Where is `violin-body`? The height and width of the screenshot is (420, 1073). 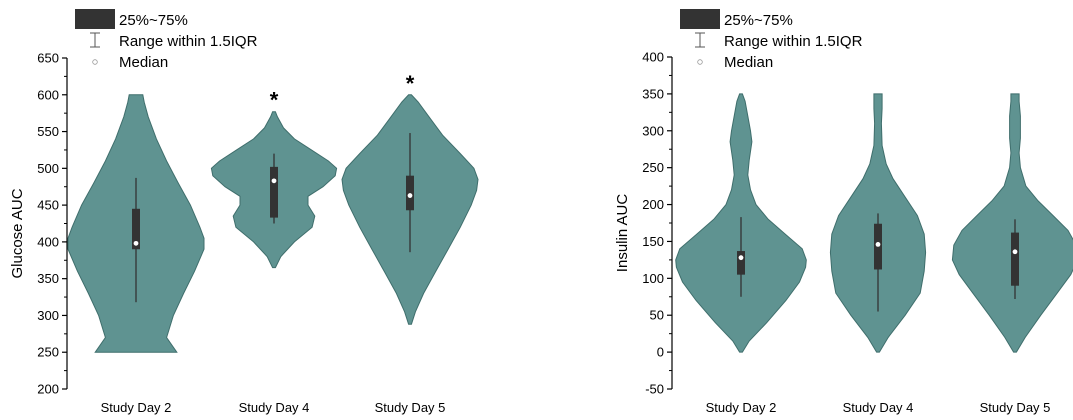
violin-body is located at coordinates (1012, 223).